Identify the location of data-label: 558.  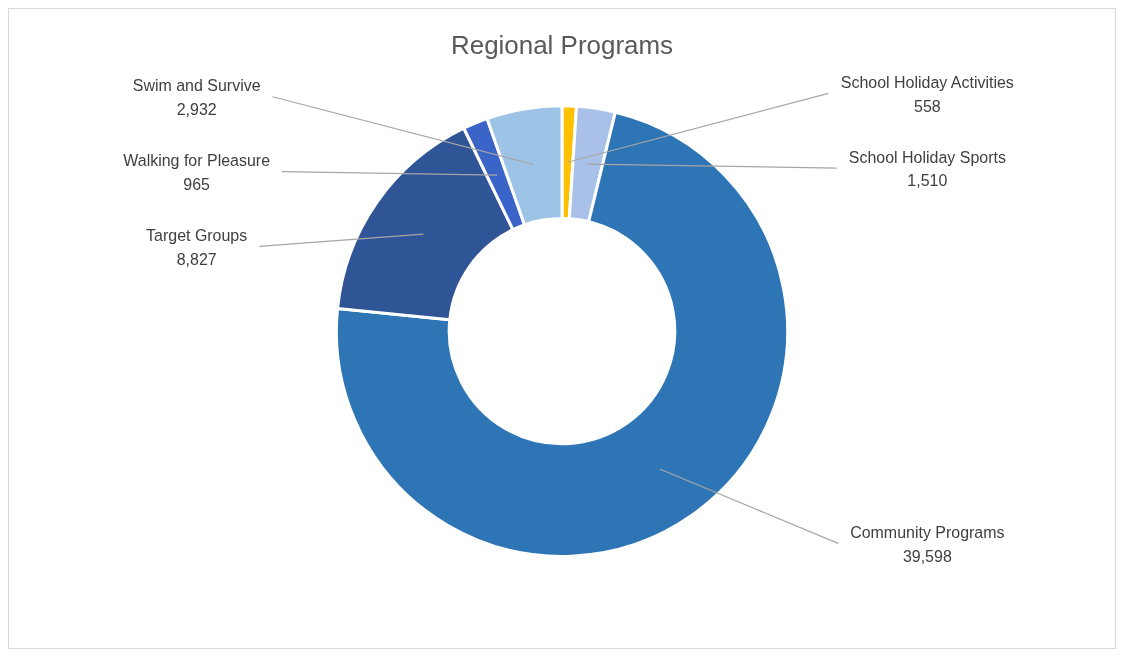
(927, 106).